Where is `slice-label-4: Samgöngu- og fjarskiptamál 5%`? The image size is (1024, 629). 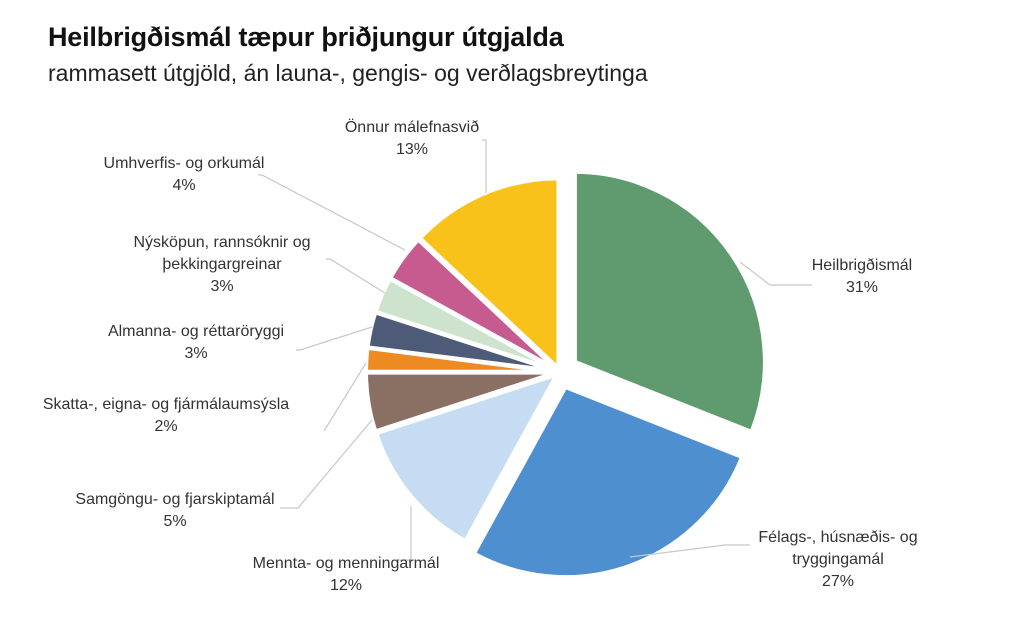
slice-label-4: Samgöngu- og fjarskiptamál 5% is located at coordinates (174, 510).